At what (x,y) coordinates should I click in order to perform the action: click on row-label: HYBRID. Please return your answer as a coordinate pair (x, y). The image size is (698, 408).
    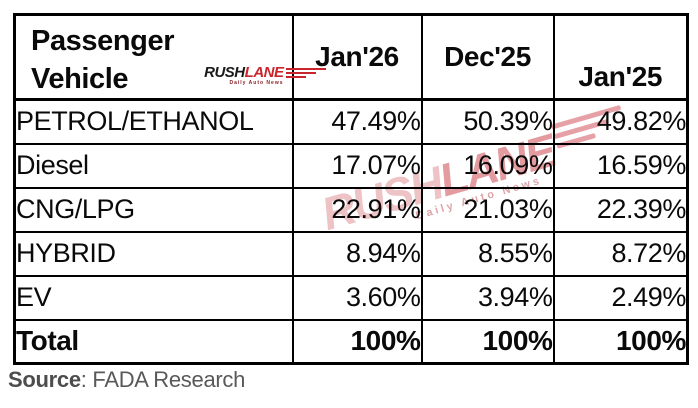
    Looking at the image, I should click on (153, 253).